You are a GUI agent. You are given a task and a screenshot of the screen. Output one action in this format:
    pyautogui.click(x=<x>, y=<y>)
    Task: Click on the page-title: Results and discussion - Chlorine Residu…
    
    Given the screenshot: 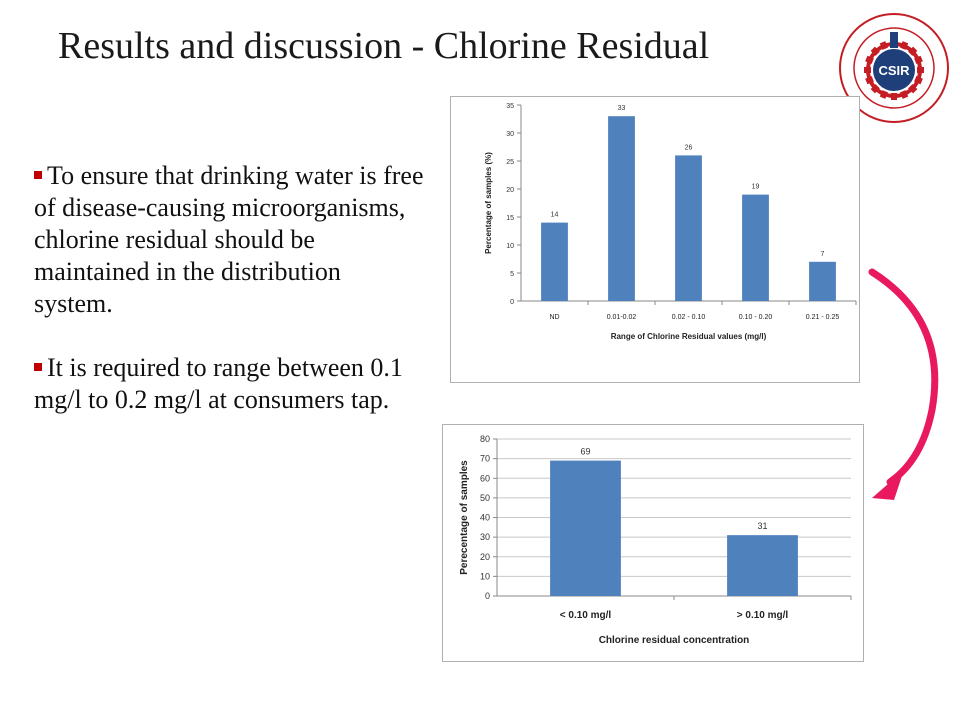 What is the action you would take?
    pyautogui.click(x=384, y=46)
    